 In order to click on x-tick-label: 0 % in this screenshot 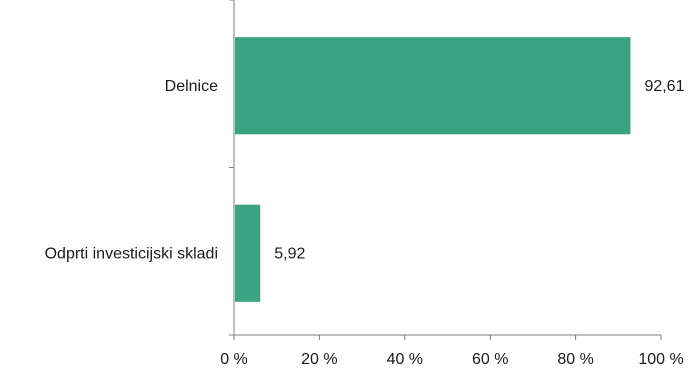, I will do `click(234, 359)`.